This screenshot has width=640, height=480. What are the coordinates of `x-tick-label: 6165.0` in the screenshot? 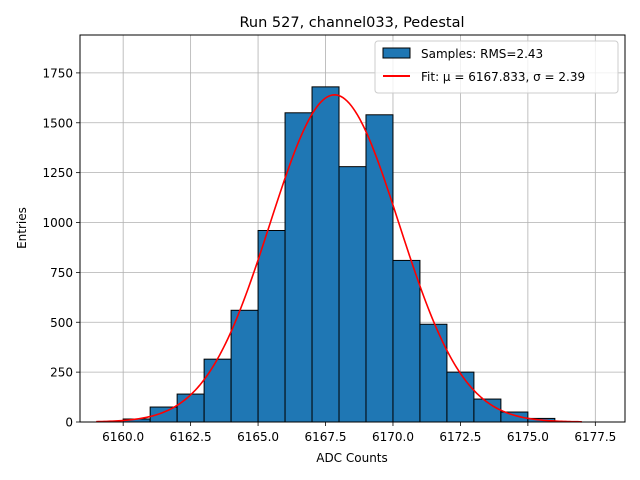 It's located at (258, 437).